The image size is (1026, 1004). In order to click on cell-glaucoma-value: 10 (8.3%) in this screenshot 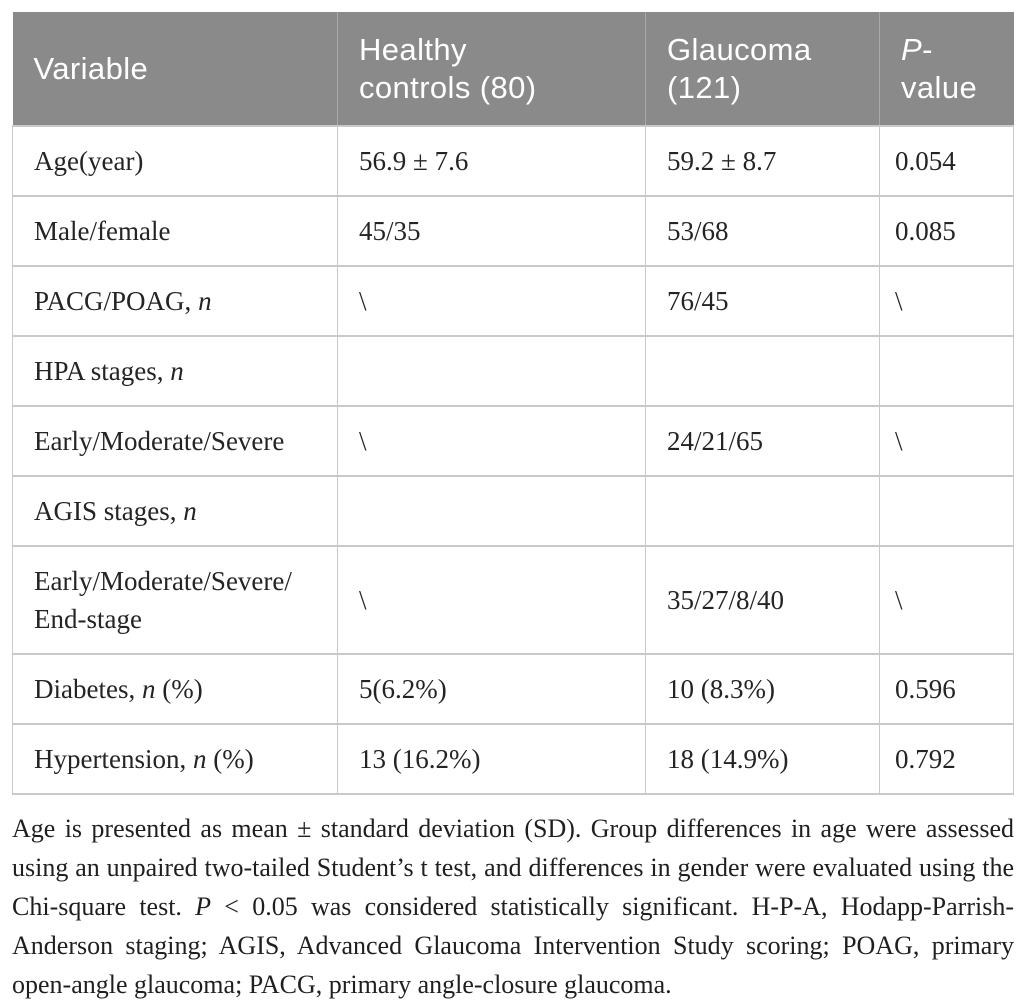, I will do `click(762, 689)`.